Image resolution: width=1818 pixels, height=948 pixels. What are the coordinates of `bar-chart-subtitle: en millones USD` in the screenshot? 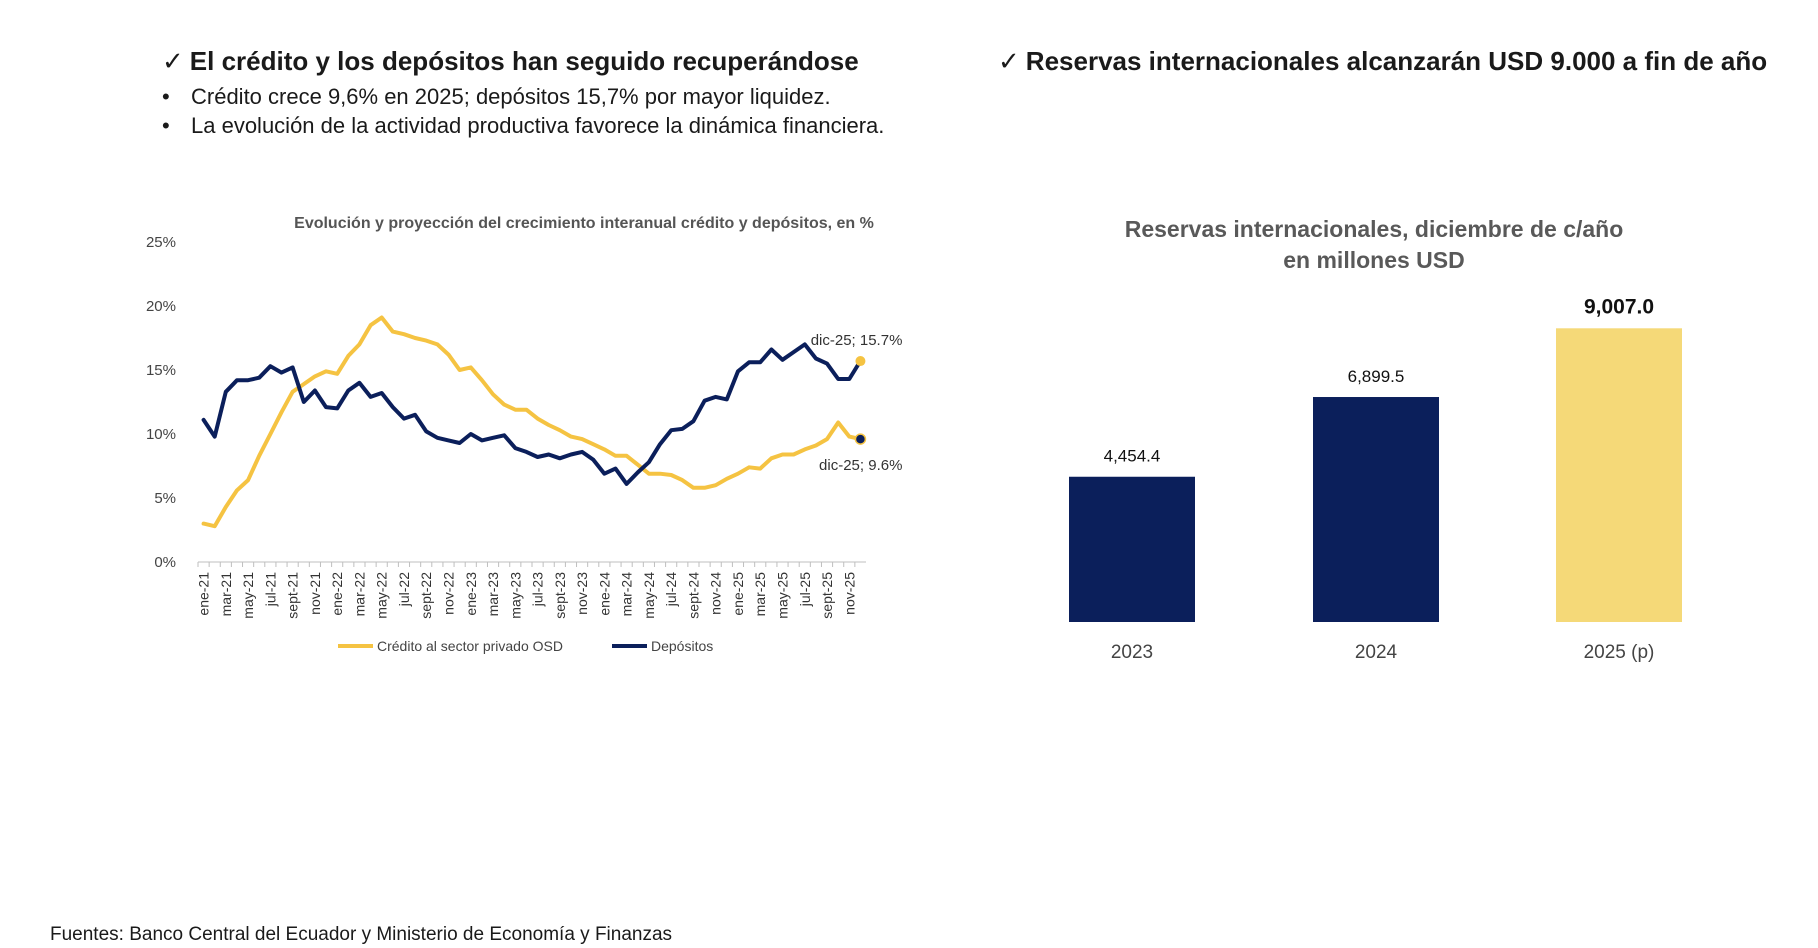 It's located at (1373, 260).